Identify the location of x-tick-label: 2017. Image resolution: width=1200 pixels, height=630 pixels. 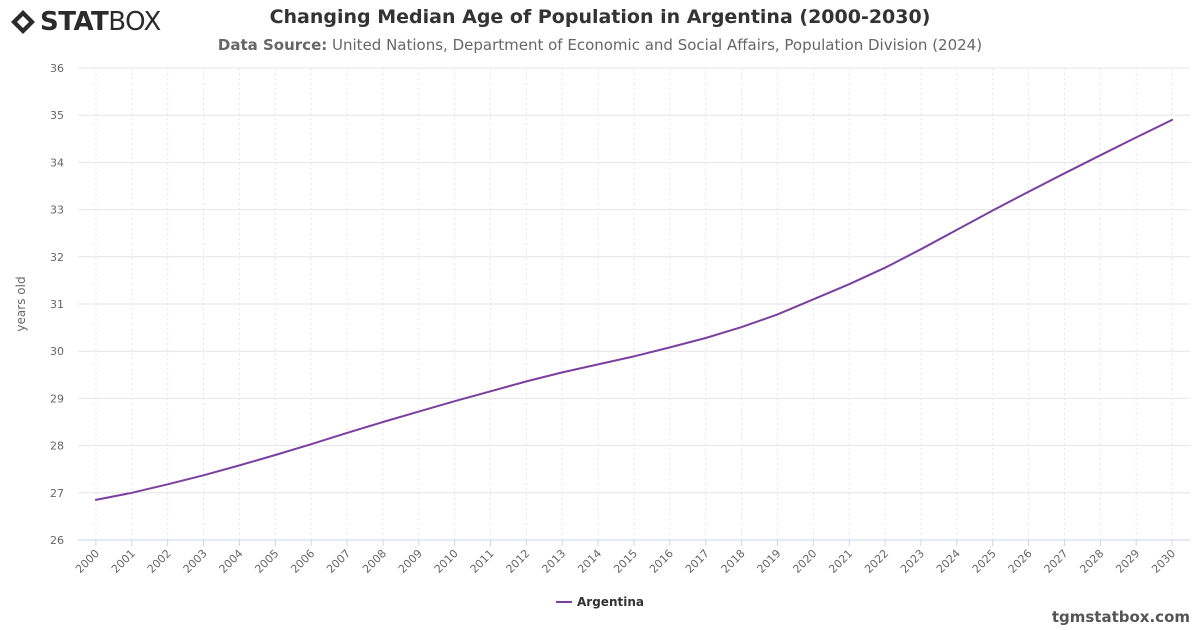
(697, 561).